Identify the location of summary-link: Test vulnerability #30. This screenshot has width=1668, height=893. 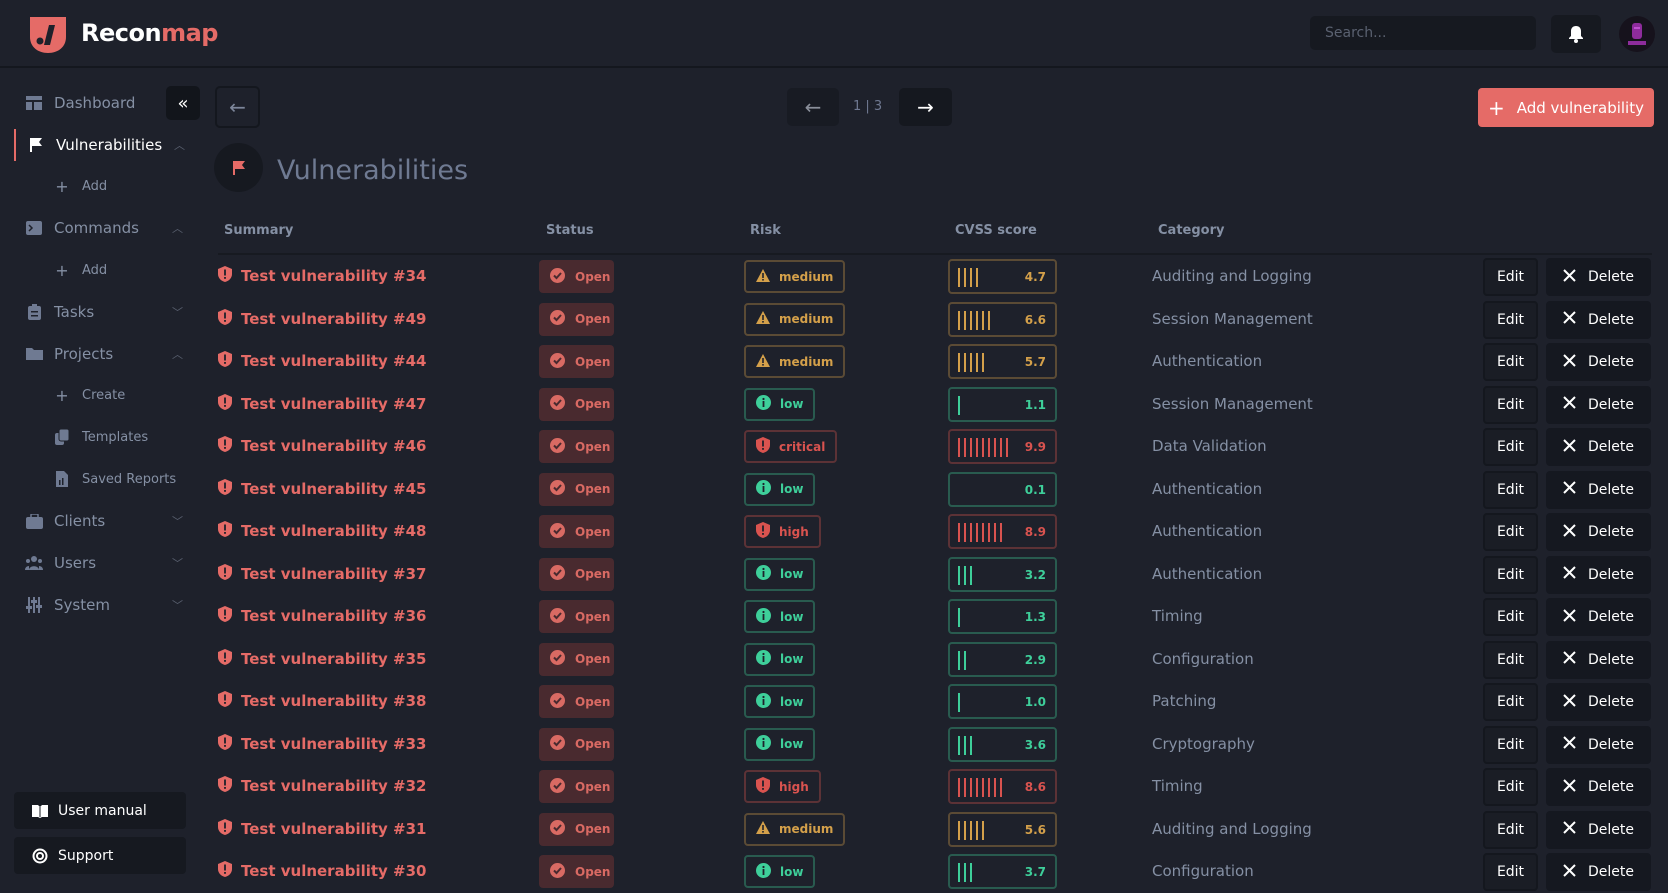
(322, 871).